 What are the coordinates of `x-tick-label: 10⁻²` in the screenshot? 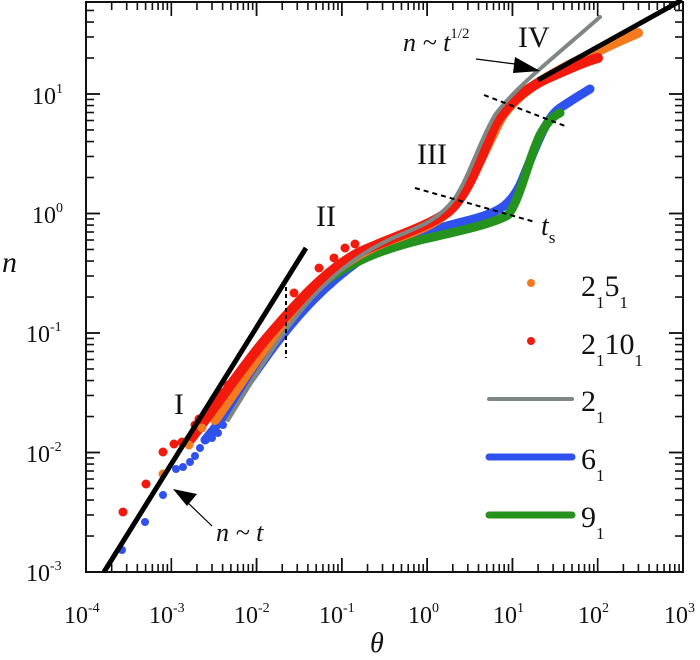 It's located at (252, 615).